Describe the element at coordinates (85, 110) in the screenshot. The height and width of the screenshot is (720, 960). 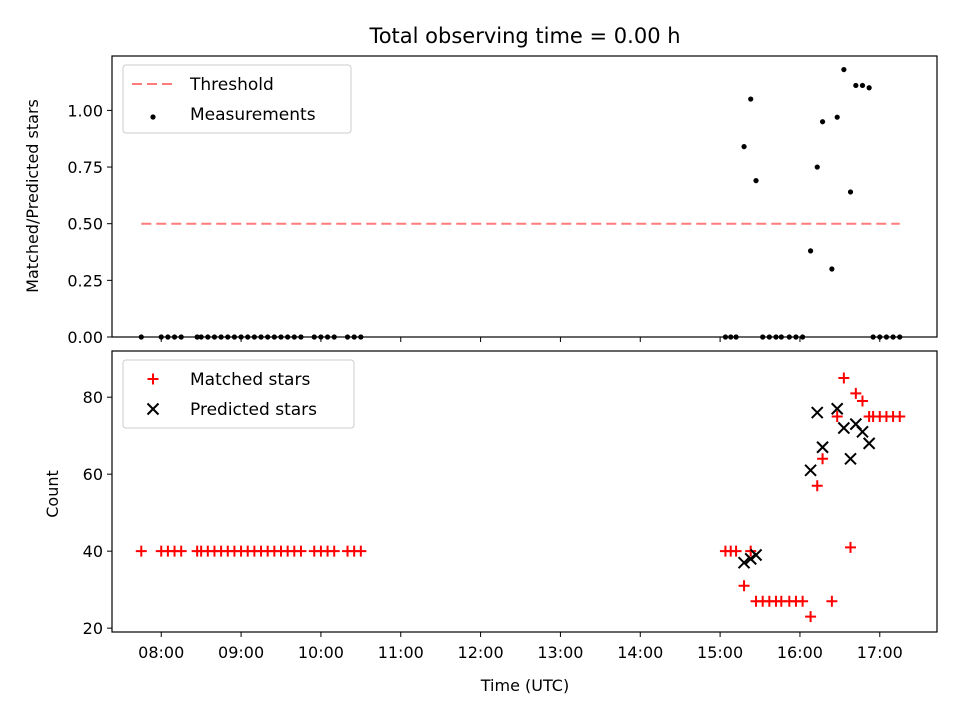
I see `y-tick-label: 1.00` at that location.